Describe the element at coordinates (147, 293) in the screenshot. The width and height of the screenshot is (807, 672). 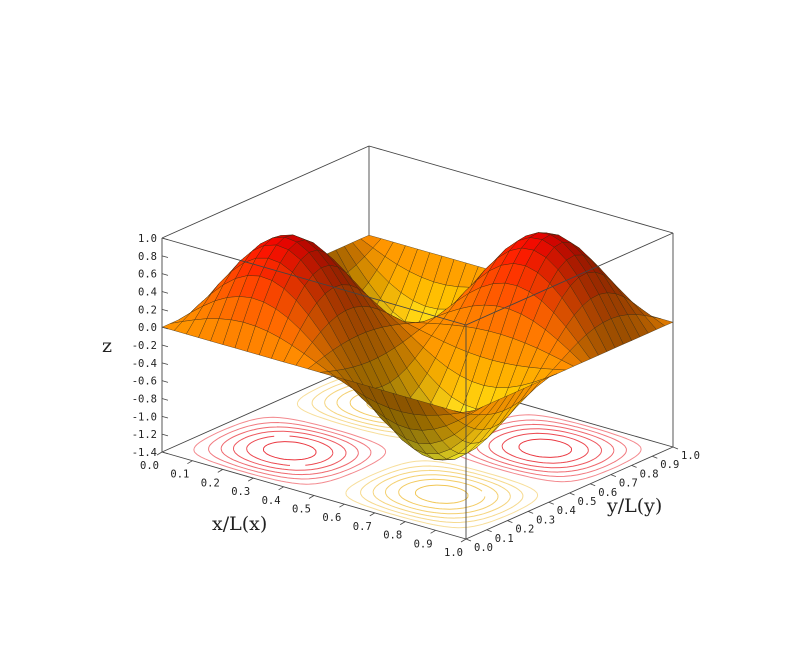
I see `z-tick-label: 0.4` at that location.